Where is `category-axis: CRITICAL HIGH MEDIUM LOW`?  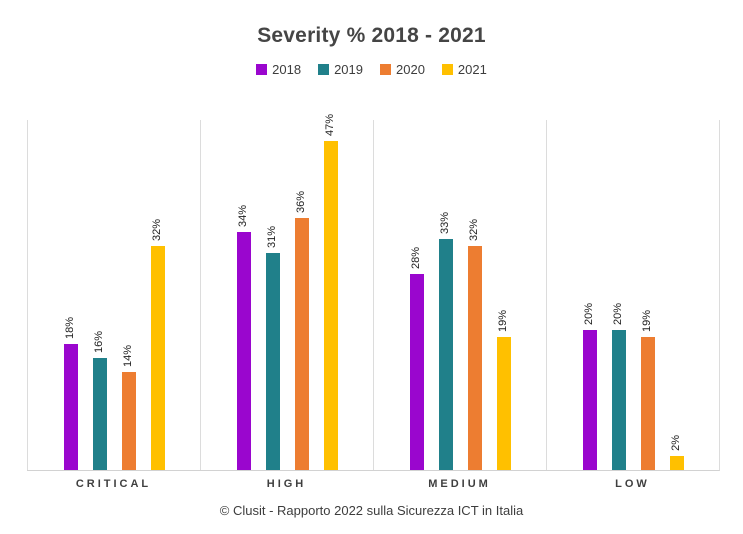
category-axis: CRITICAL HIGH MEDIUM LOW is located at coordinates (373, 484).